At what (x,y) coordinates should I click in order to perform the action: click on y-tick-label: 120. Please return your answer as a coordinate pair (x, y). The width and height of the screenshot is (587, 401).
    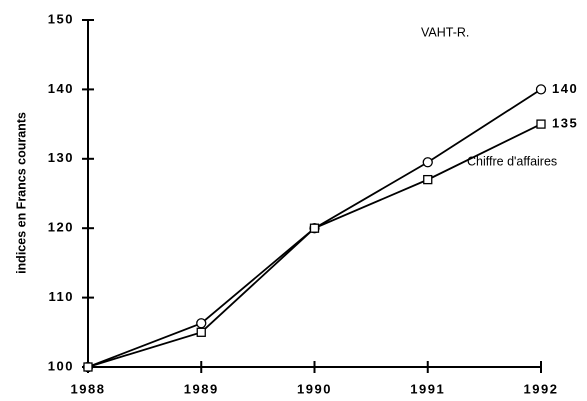
    Looking at the image, I should click on (61, 227).